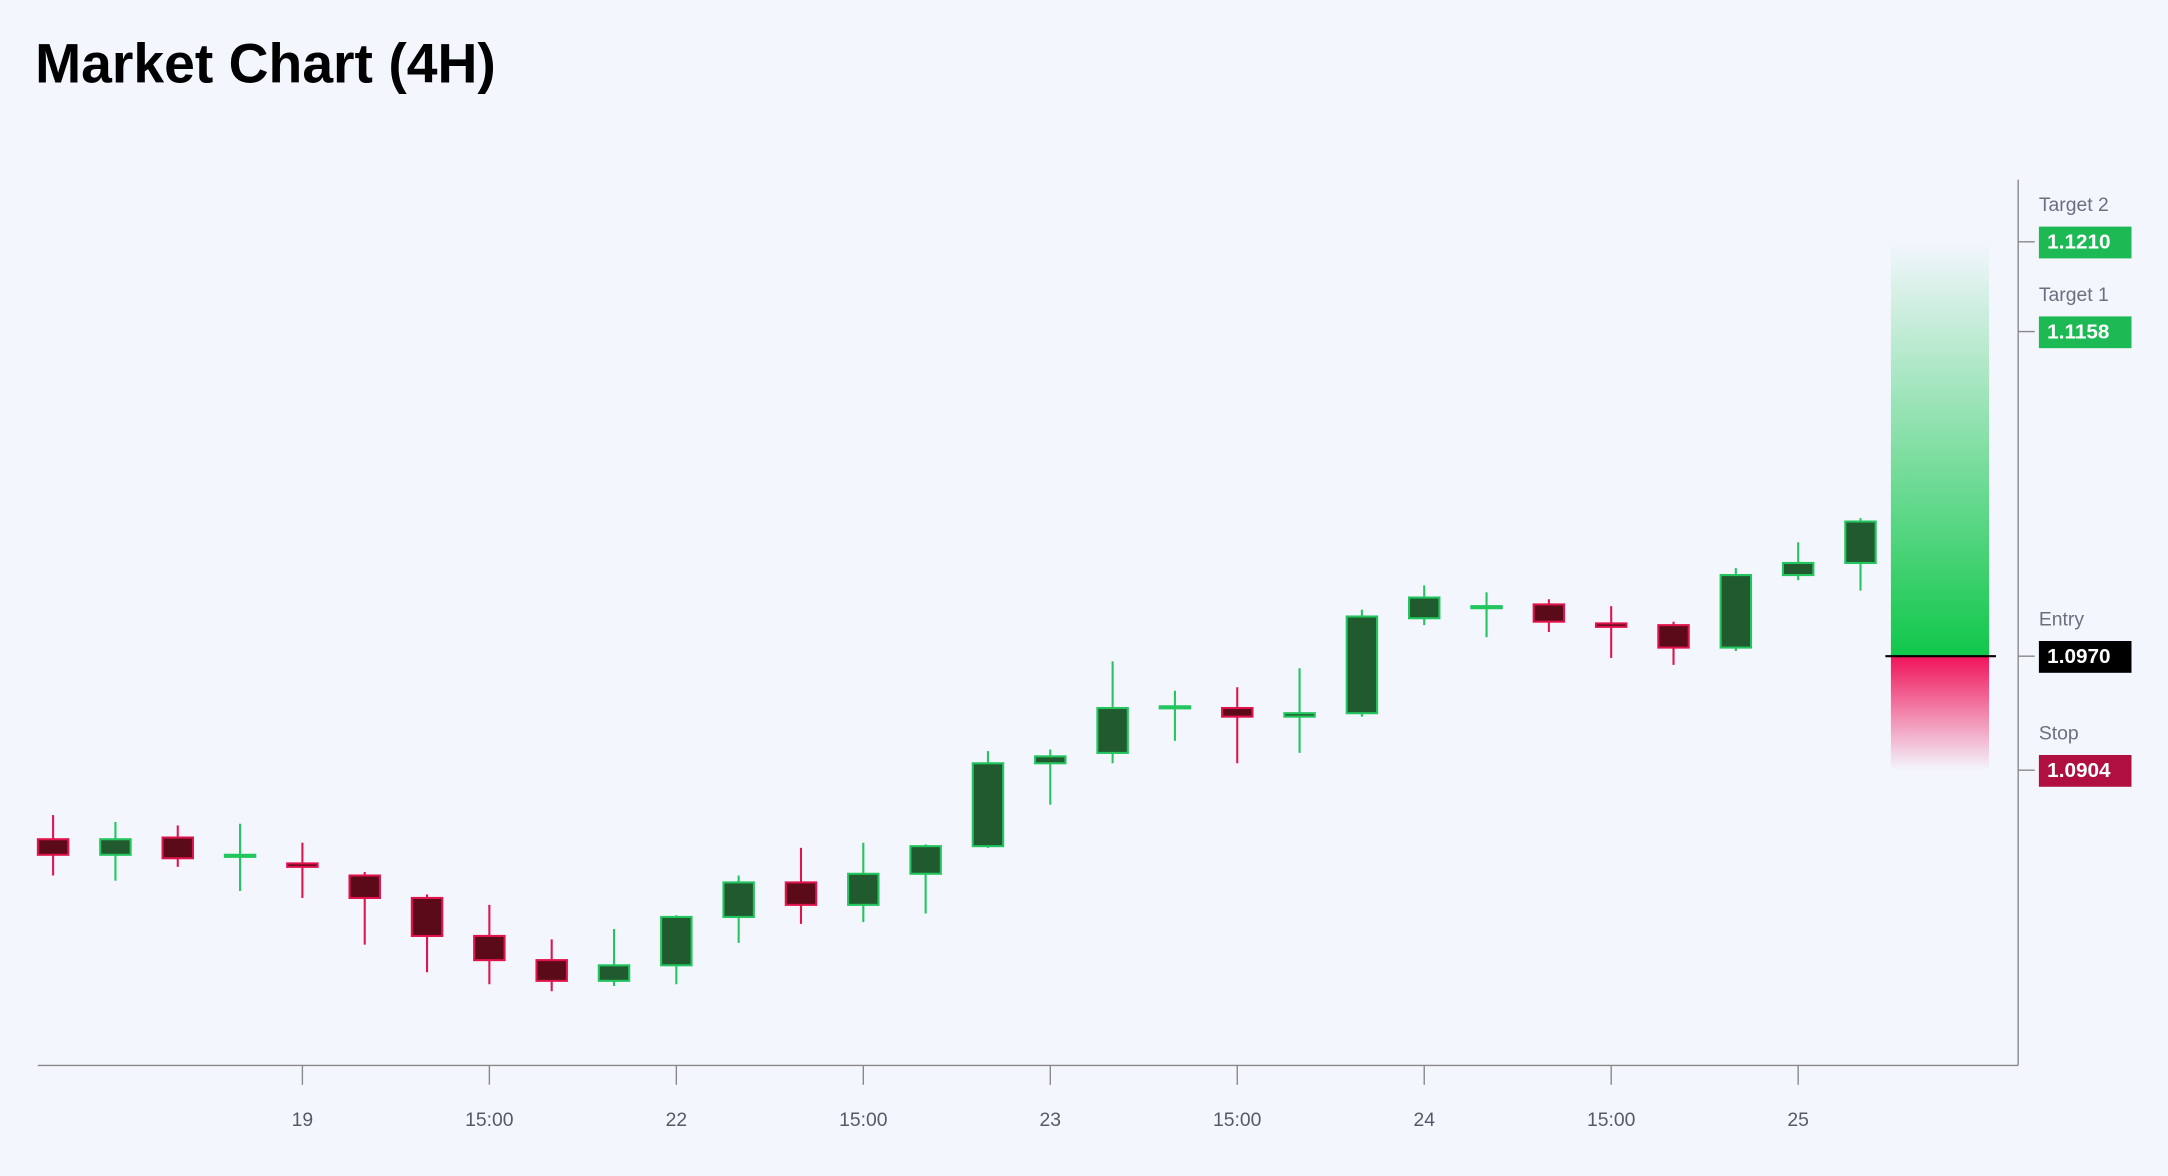 This screenshot has height=1176, width=2168. I want to click on chart-title: Market Chart (4H), so click(265, 63).